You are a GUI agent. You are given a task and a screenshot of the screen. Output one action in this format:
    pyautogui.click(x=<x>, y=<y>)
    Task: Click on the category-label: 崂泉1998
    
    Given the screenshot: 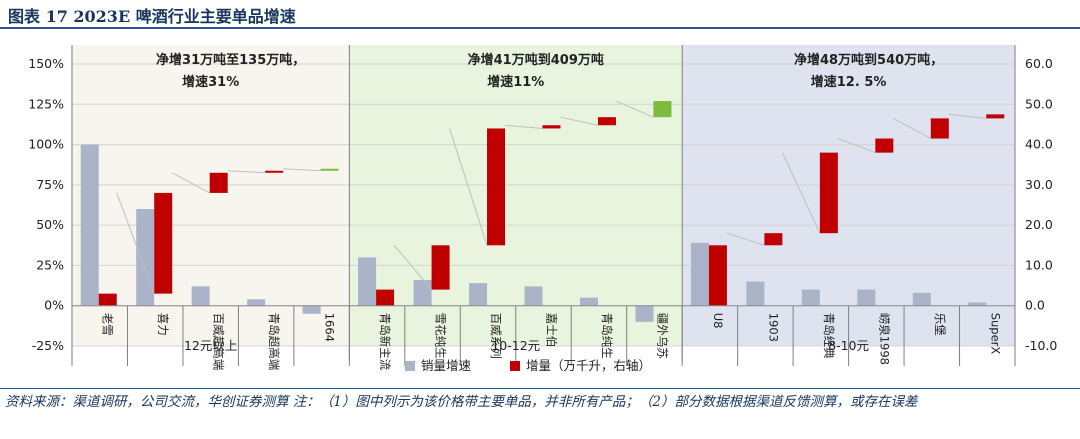 What is the action you would take?
    pyautogui.click(x=884, y=339)
    